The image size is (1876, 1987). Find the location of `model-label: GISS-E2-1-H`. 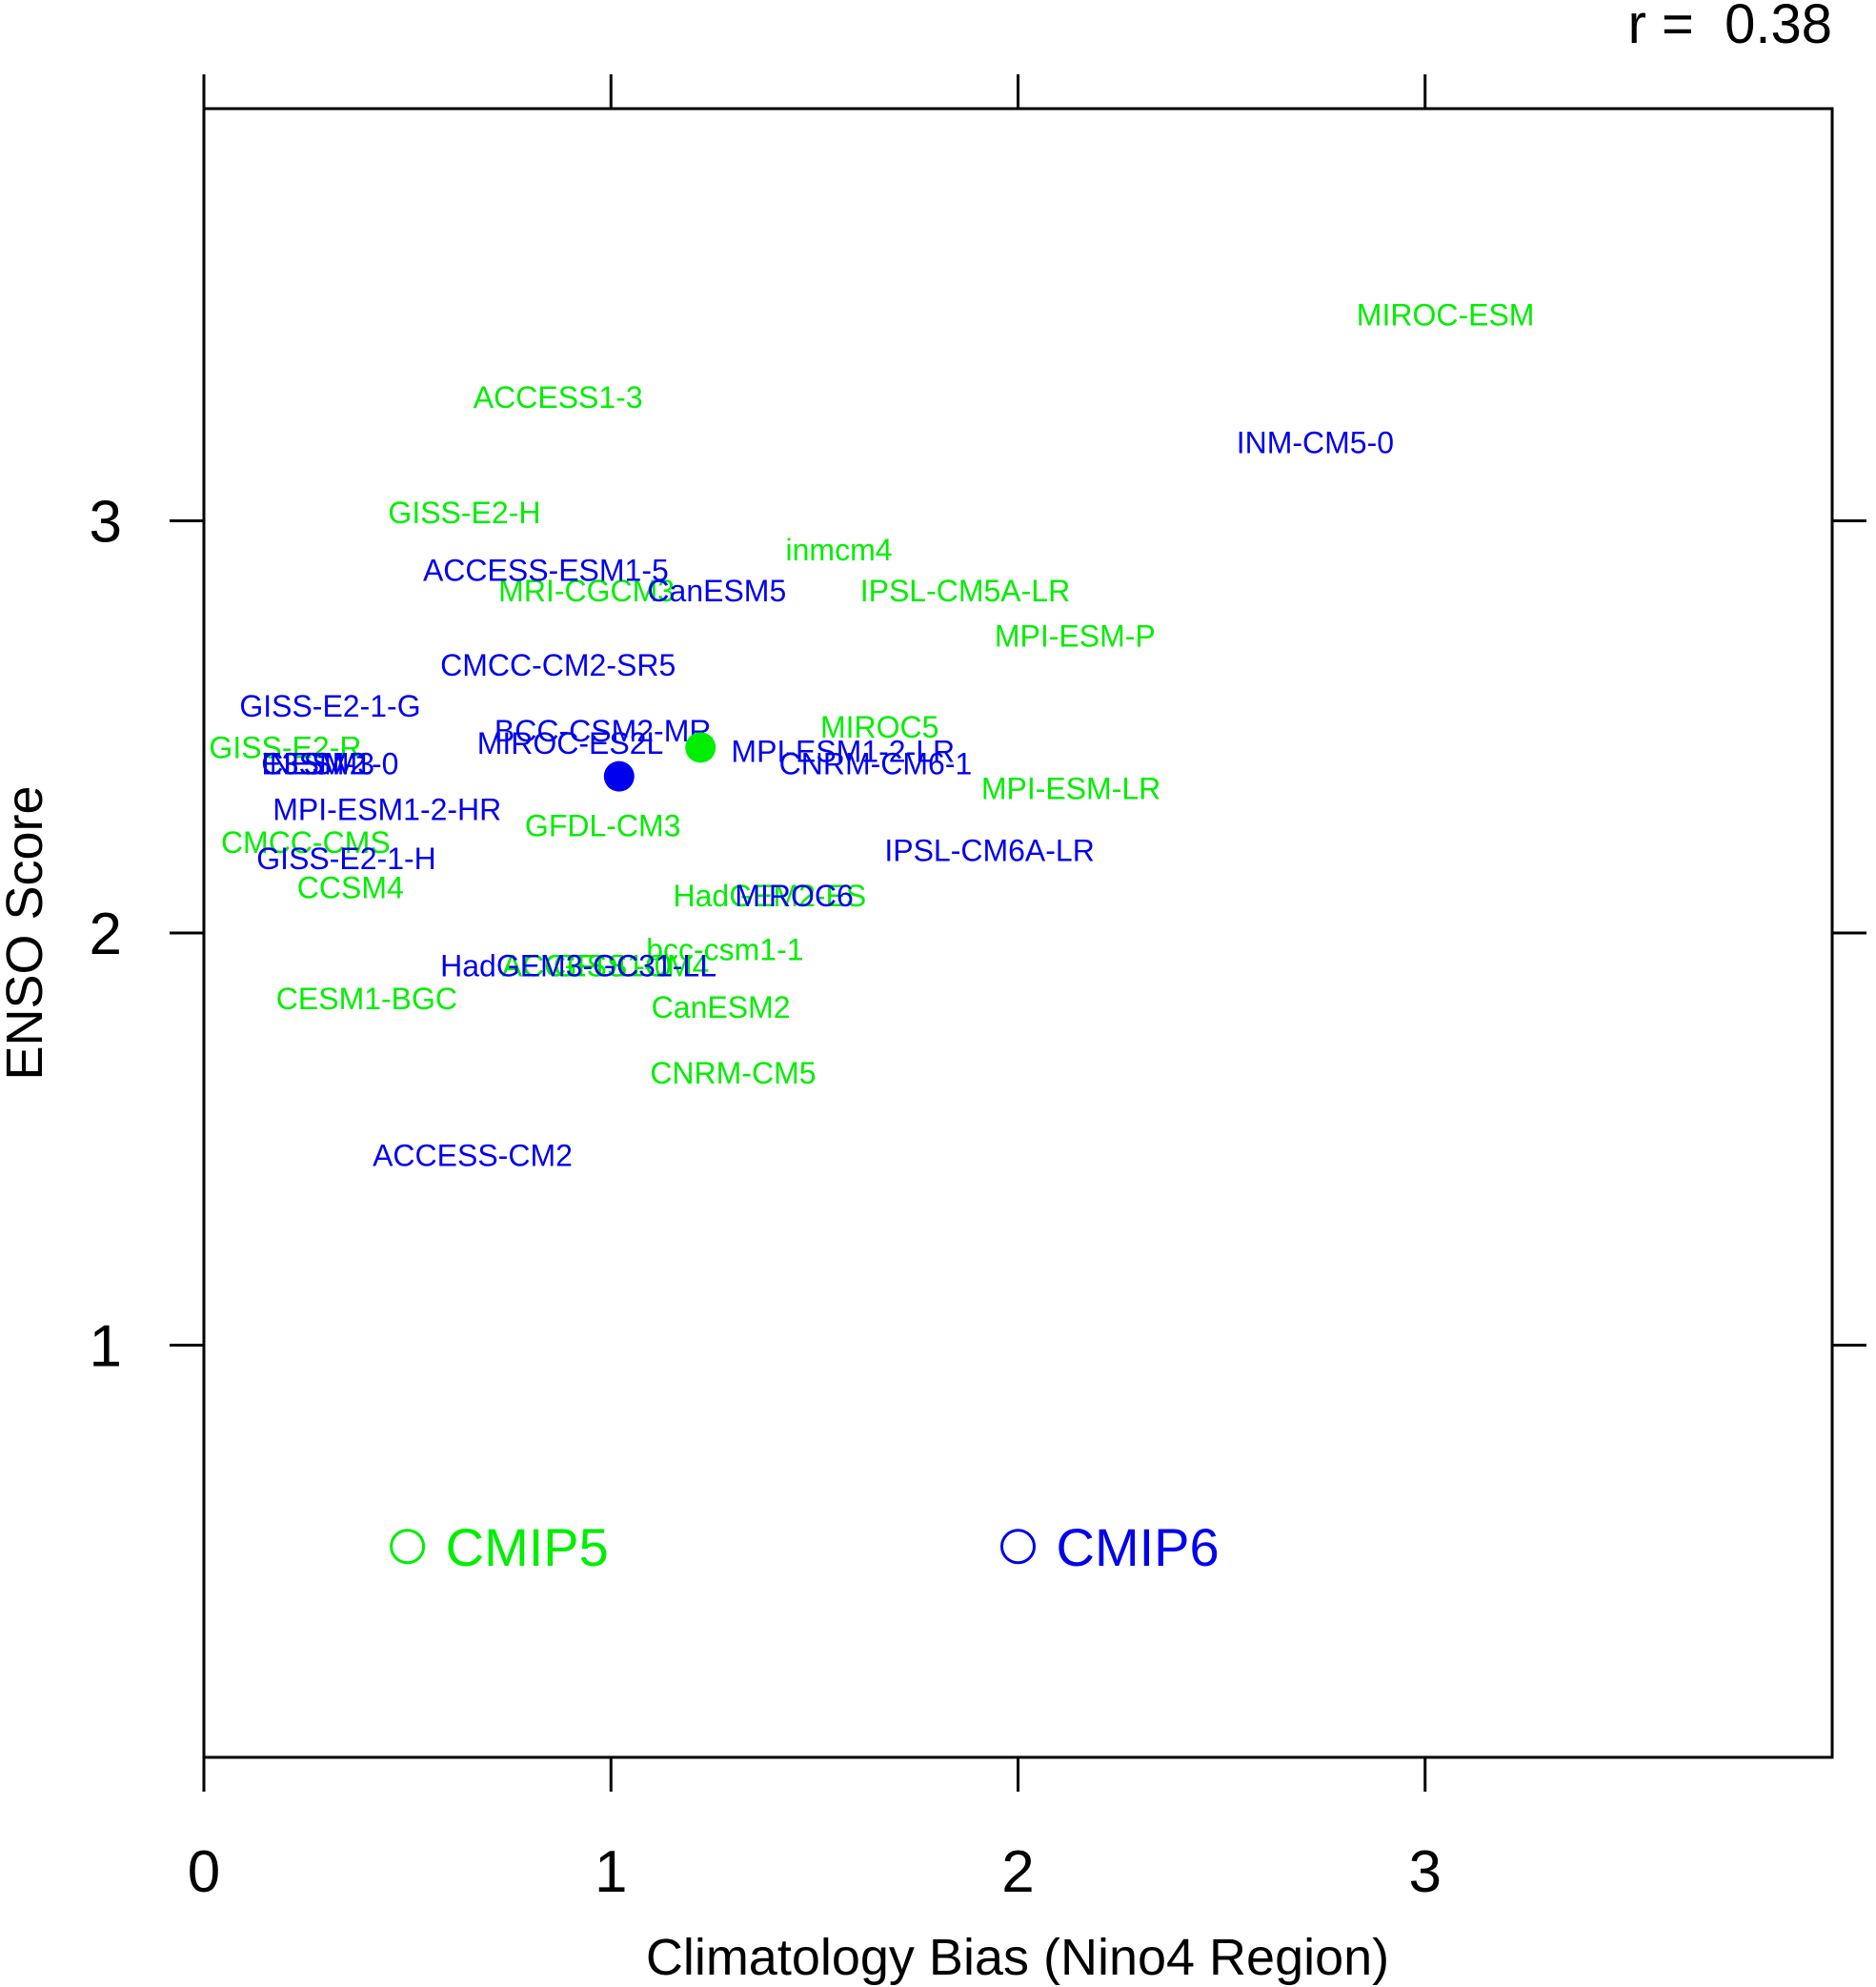

model-label: GISS-E2-1-H is located at coordinates (346, 858).